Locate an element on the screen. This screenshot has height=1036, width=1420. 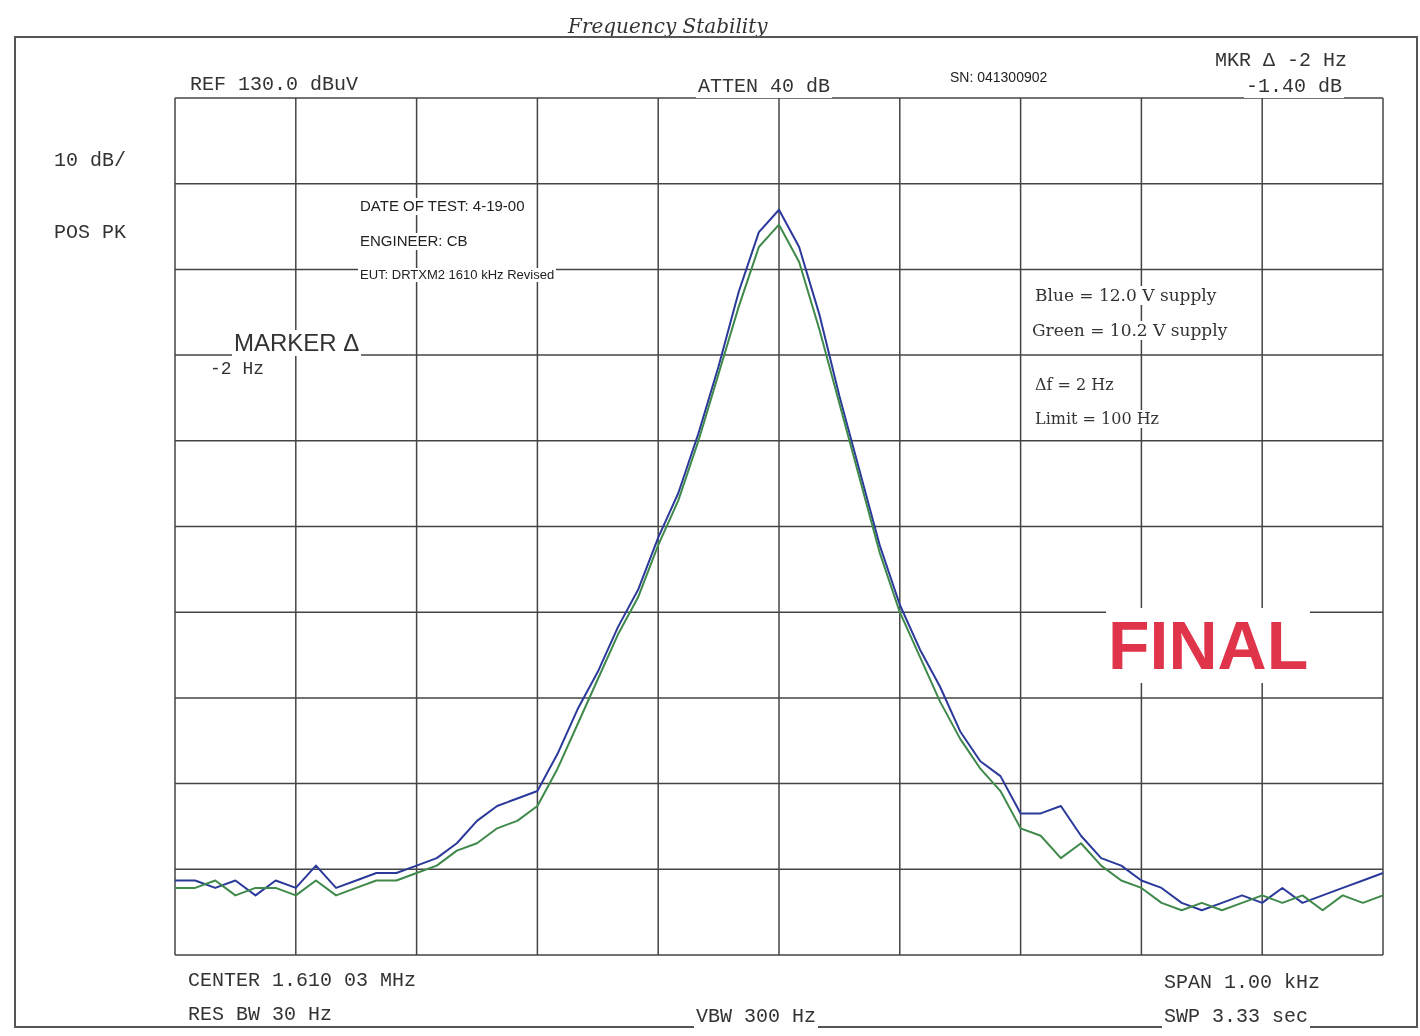
text: CENTER 1.610 03 MHz is located at coordinates (302, 980).